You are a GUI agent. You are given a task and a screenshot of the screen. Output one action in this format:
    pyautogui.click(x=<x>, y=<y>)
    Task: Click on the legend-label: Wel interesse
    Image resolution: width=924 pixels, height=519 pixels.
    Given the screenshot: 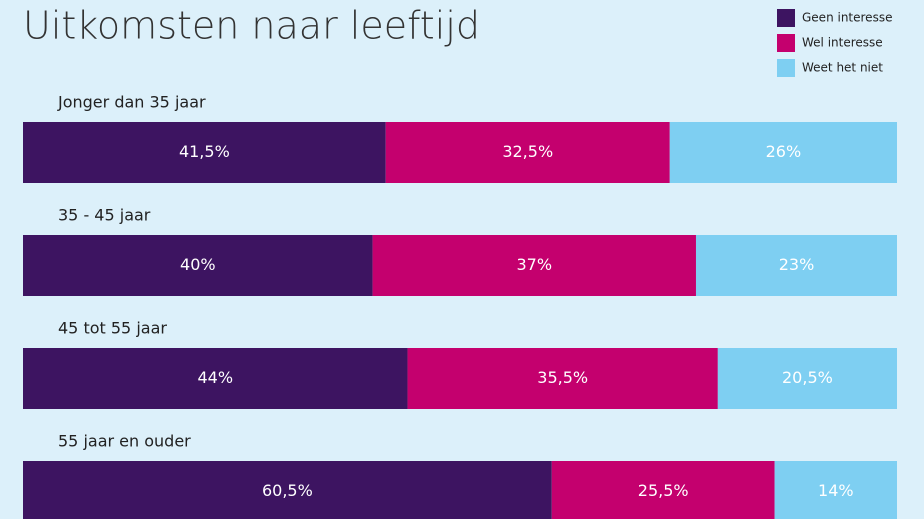 What is the action you would take?
    pyautogui.click(x=842, y=43)
    